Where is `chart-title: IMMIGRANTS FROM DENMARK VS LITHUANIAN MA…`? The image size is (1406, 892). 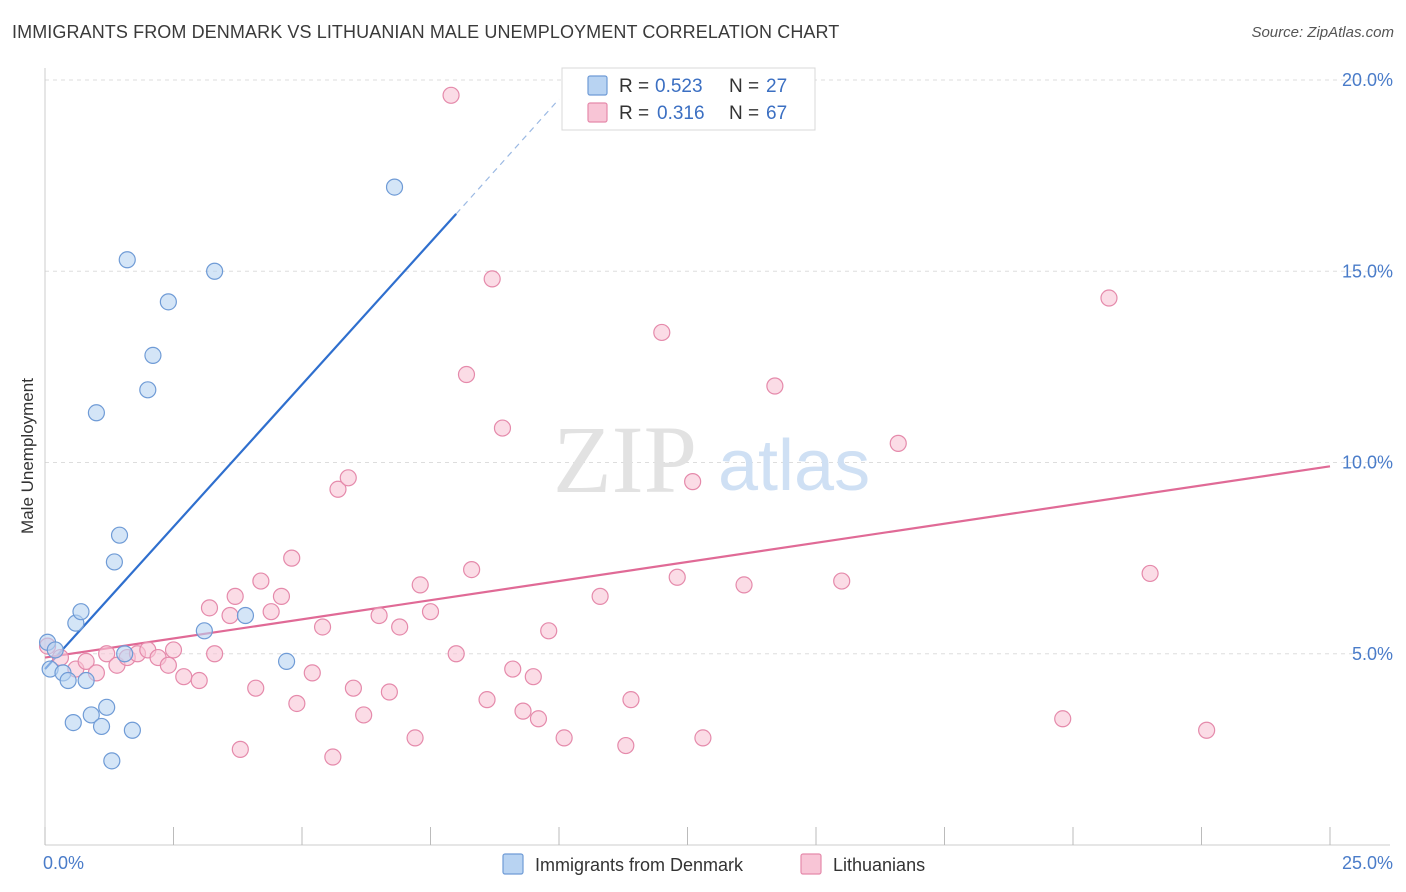 chart-title: IMMIGRANTS FROM DENMARK VS LITHUANIAN MA… is located at coordinates (426, 32).